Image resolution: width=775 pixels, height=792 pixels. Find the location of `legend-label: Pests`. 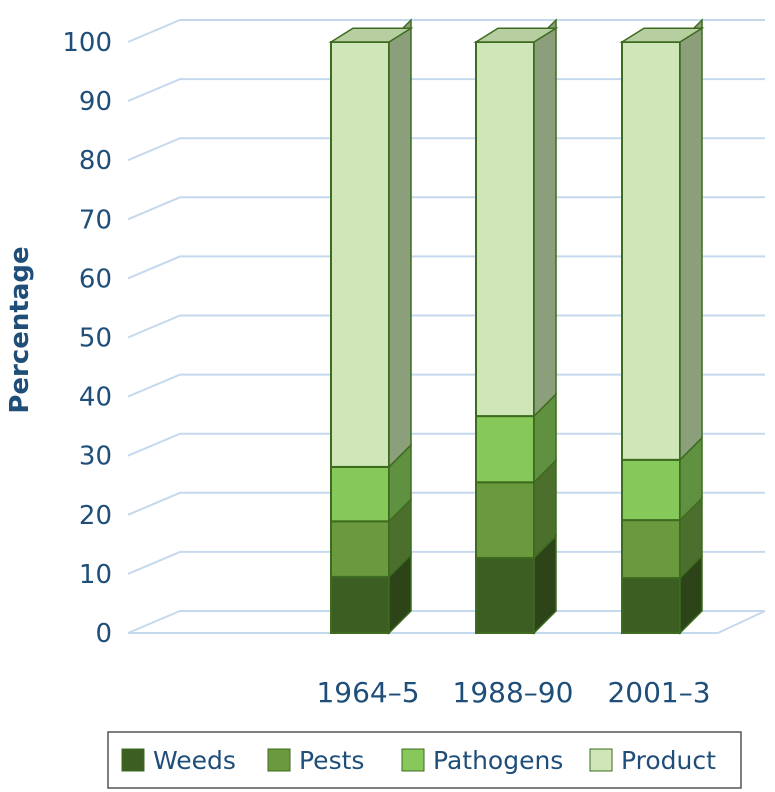

legend-label: Pests is located at coordinates (331, 760).